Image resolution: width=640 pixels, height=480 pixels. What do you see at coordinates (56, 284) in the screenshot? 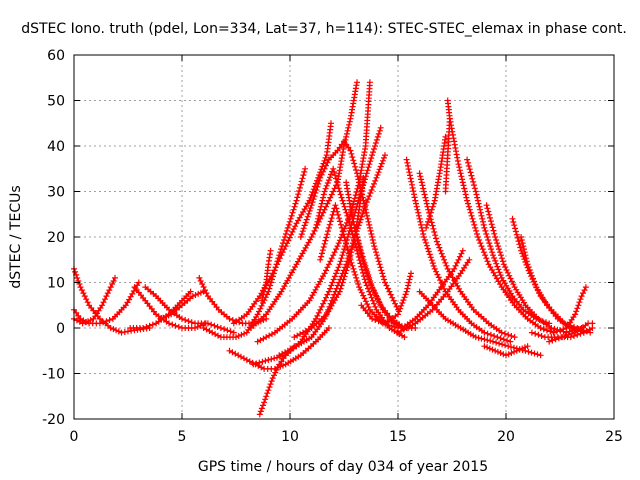
I see `y-tick-label: 10` at bounding box center [56, 284].